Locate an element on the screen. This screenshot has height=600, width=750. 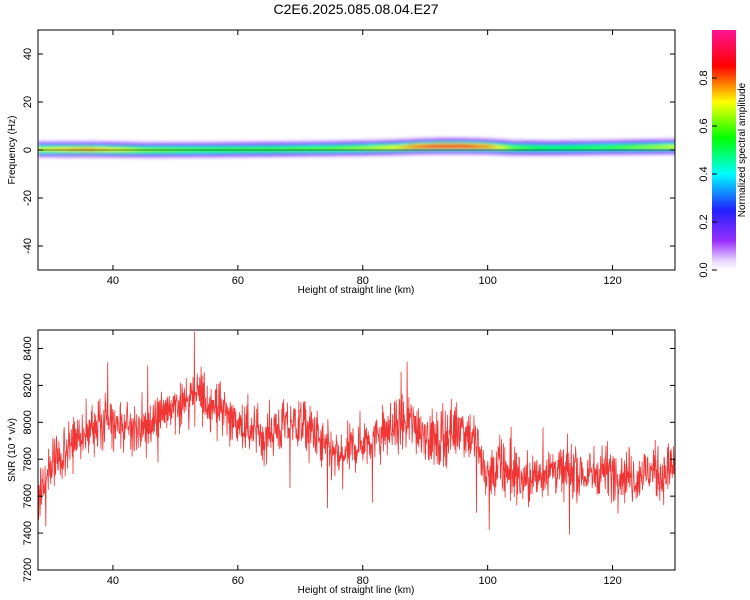
spectrogram-y-axis-label: Frequency (Hz) is located at coordinates (12, 150).